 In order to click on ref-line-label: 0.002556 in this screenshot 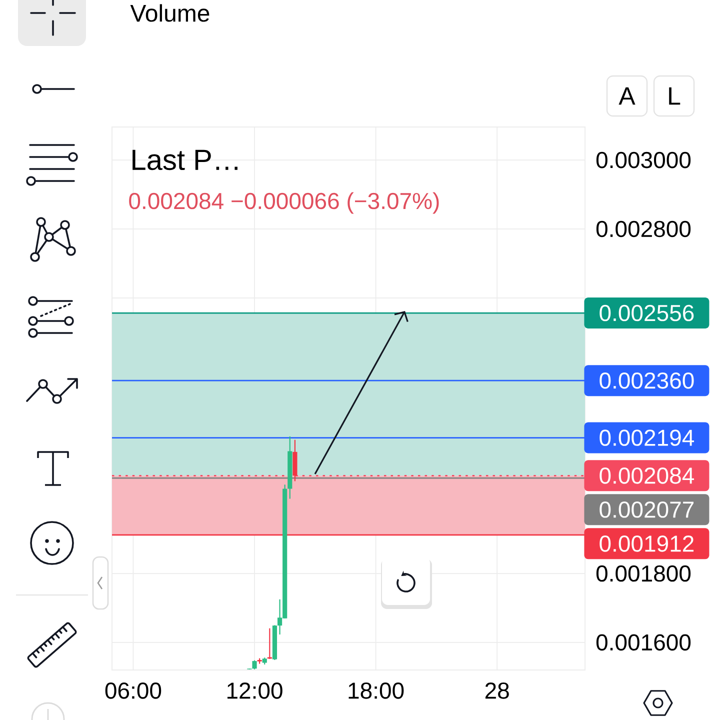, I will do `click(647, 313)`.